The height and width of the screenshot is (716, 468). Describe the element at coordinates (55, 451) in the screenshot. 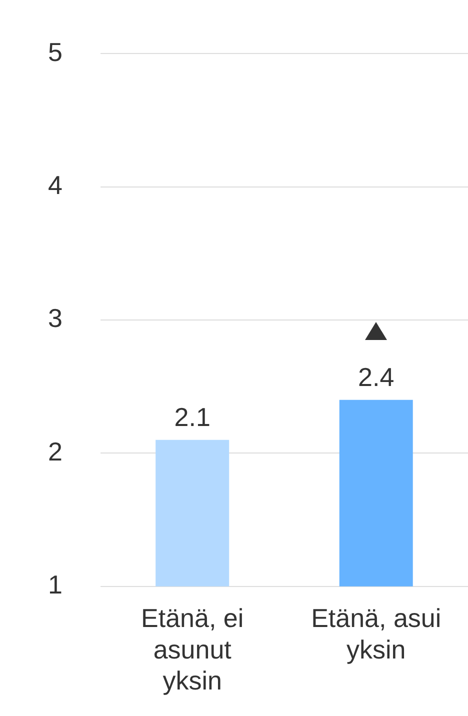

I see `y-tick-label: 2` at that location.